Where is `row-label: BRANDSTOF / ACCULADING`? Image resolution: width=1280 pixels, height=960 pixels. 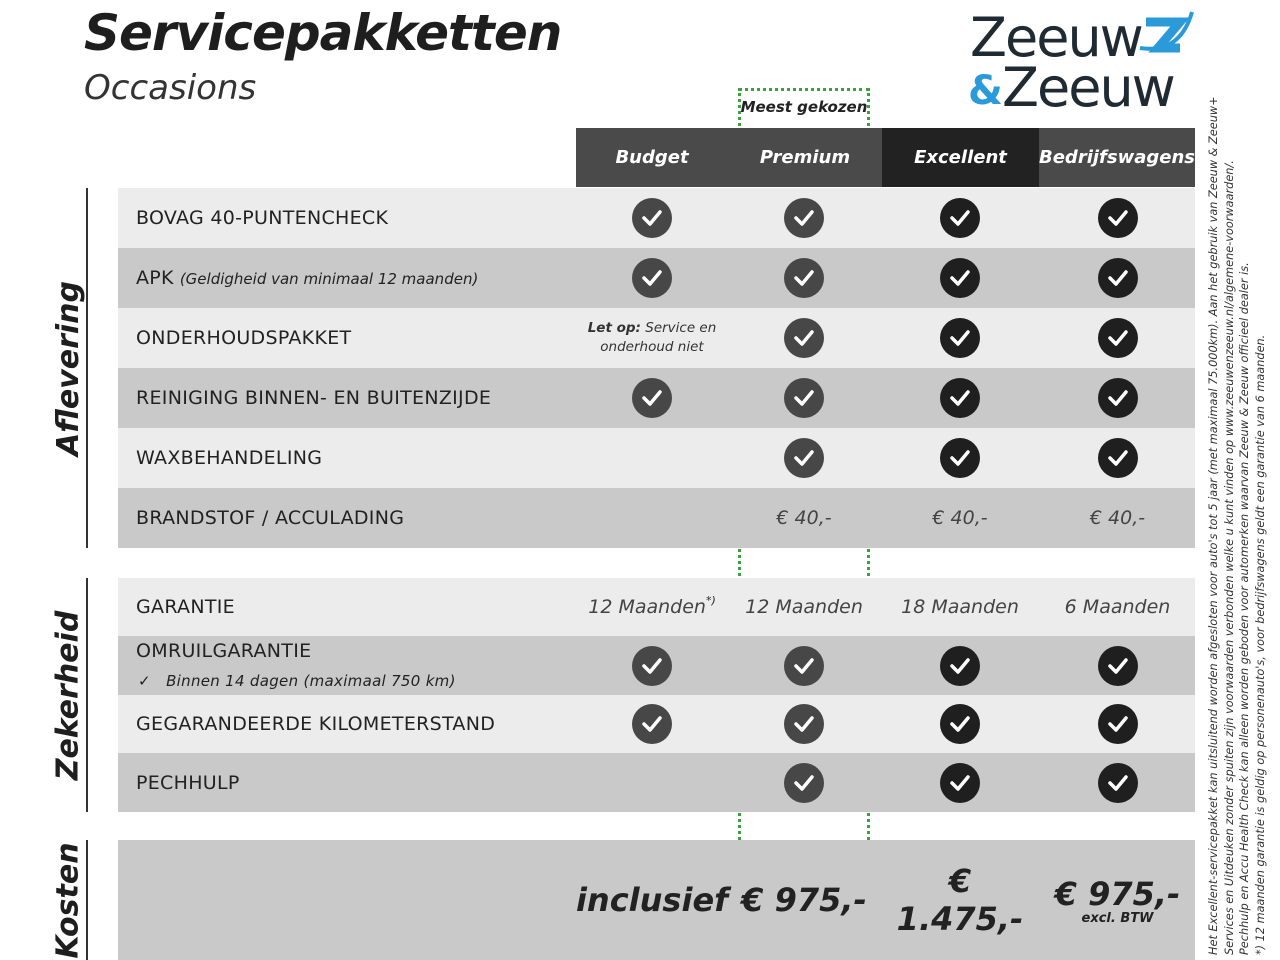
row-label: BRANDSTOF / ACCULADING is located at coordinates (270, 518).